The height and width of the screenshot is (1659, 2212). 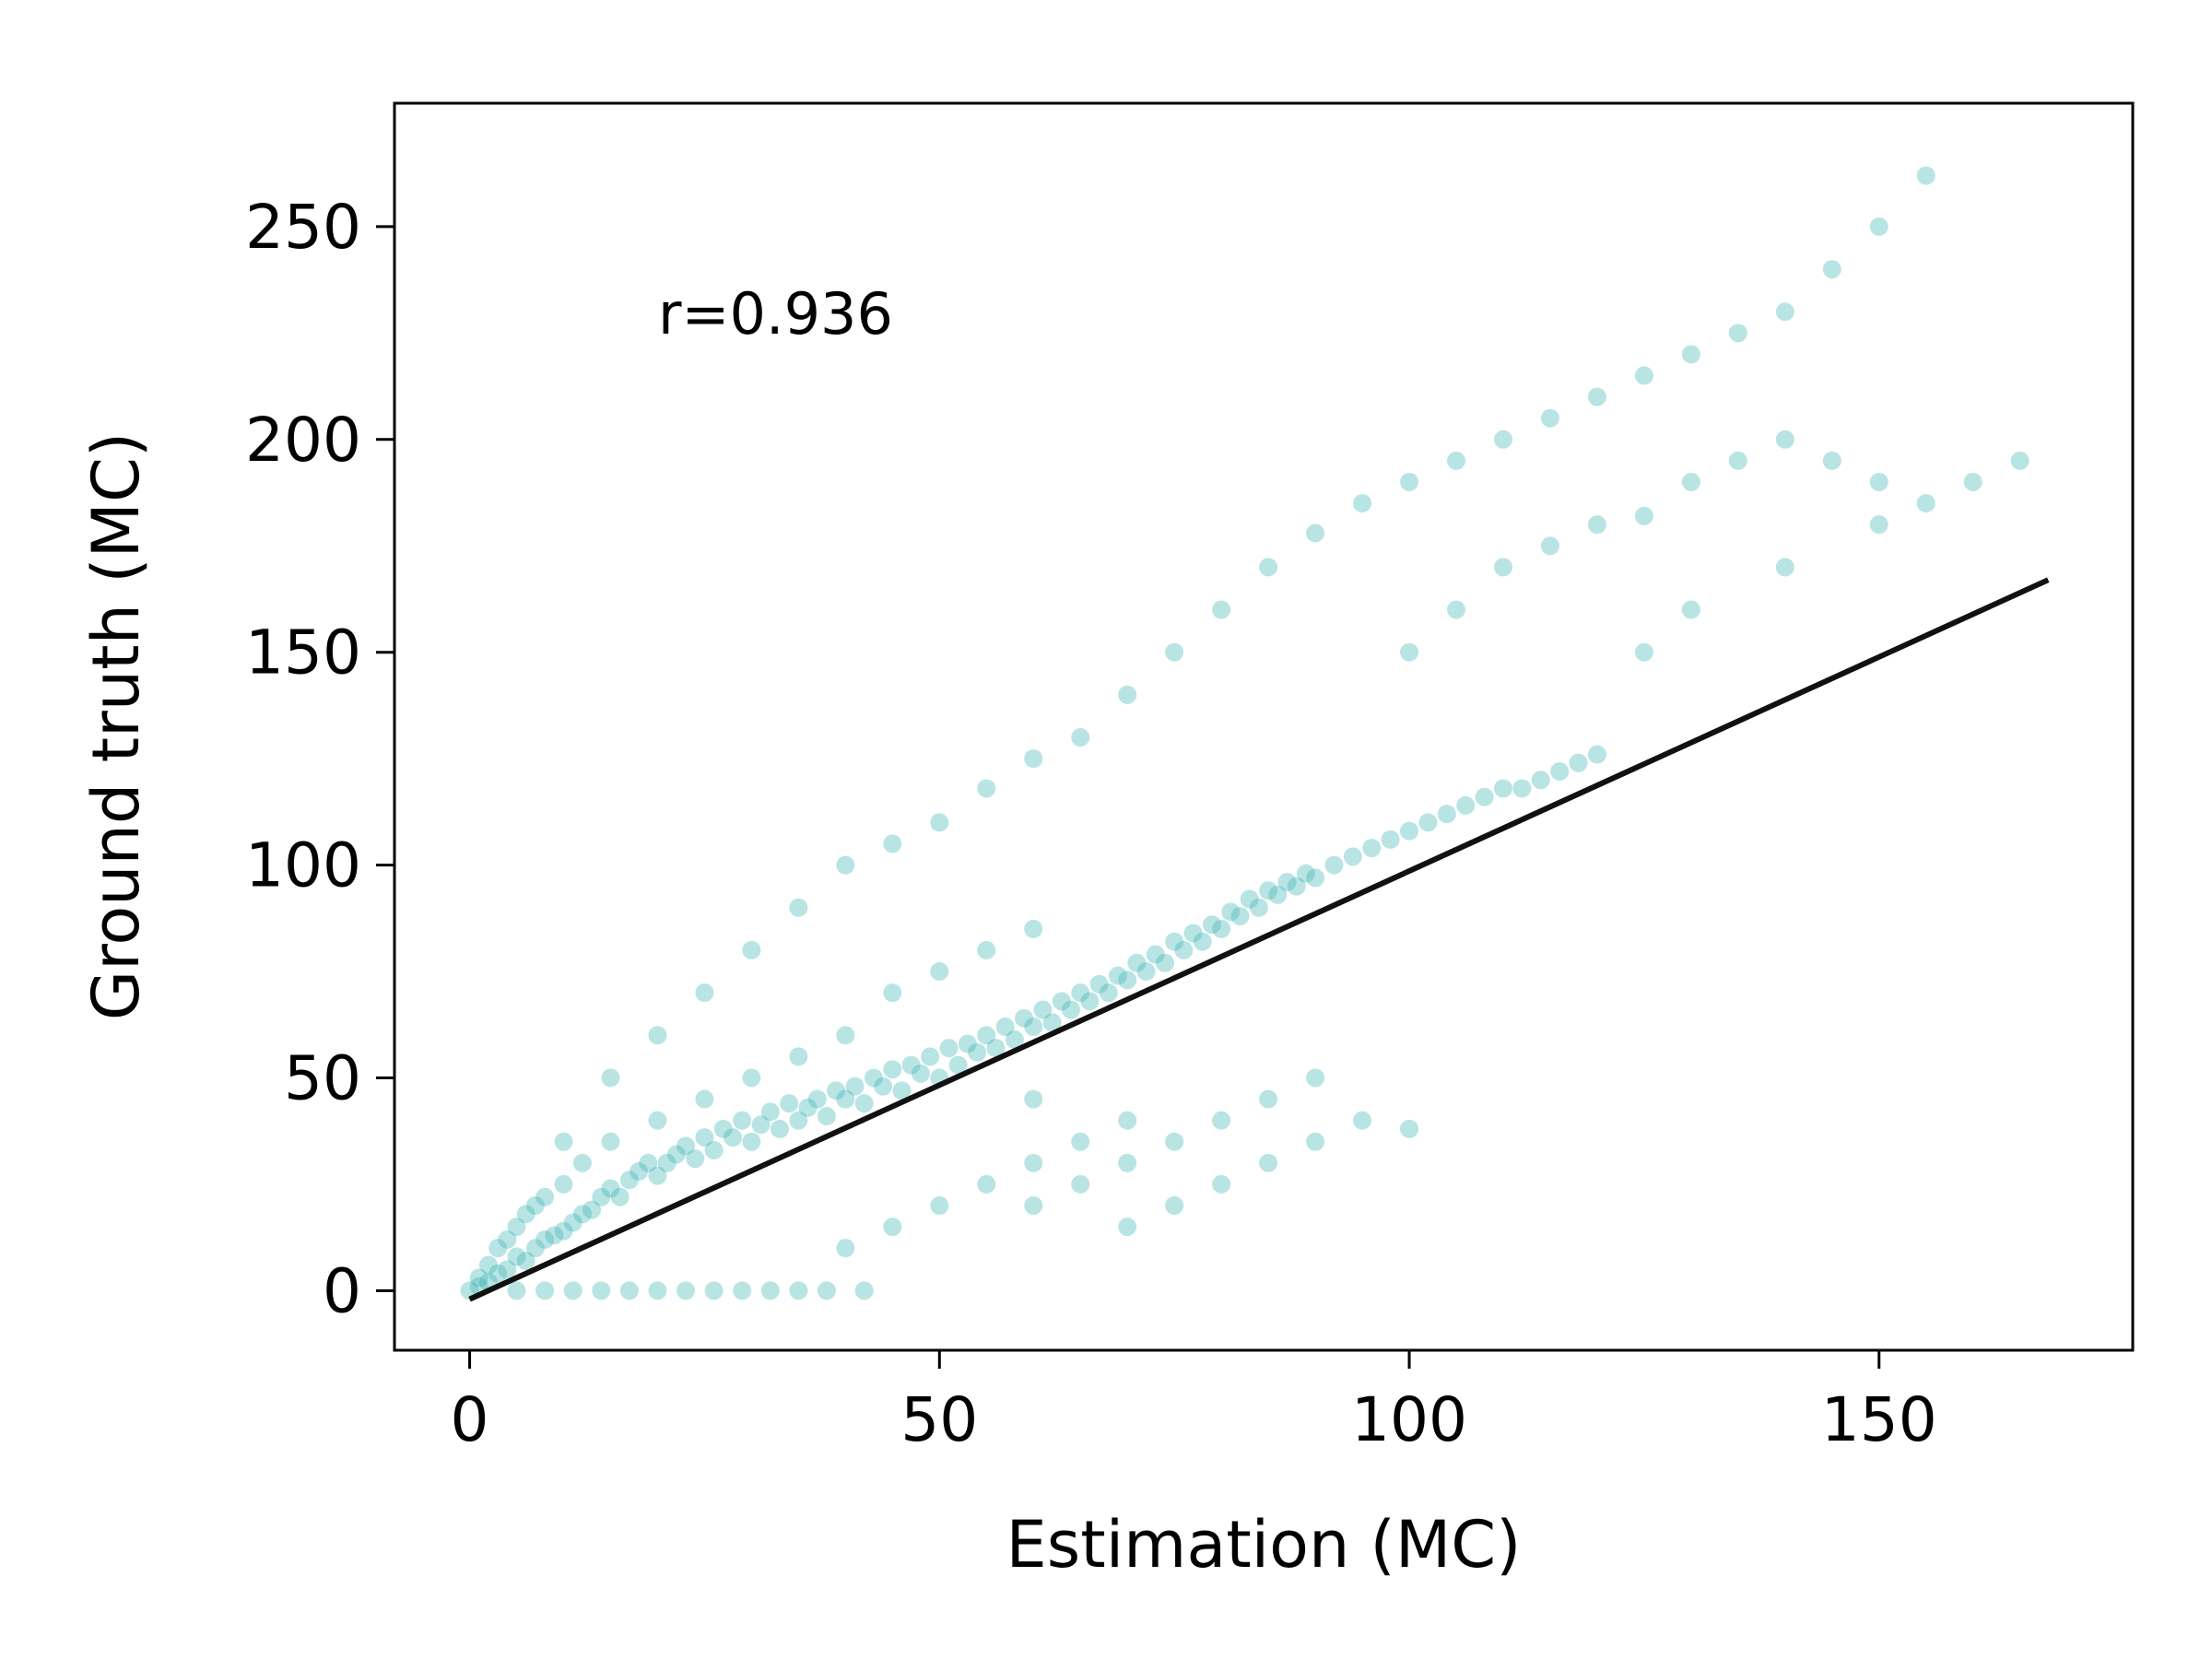 What do you see at coordinates (303, 653) in the screenshot?
I see `y-tick-label: 150` at bounding box center [303, 653].